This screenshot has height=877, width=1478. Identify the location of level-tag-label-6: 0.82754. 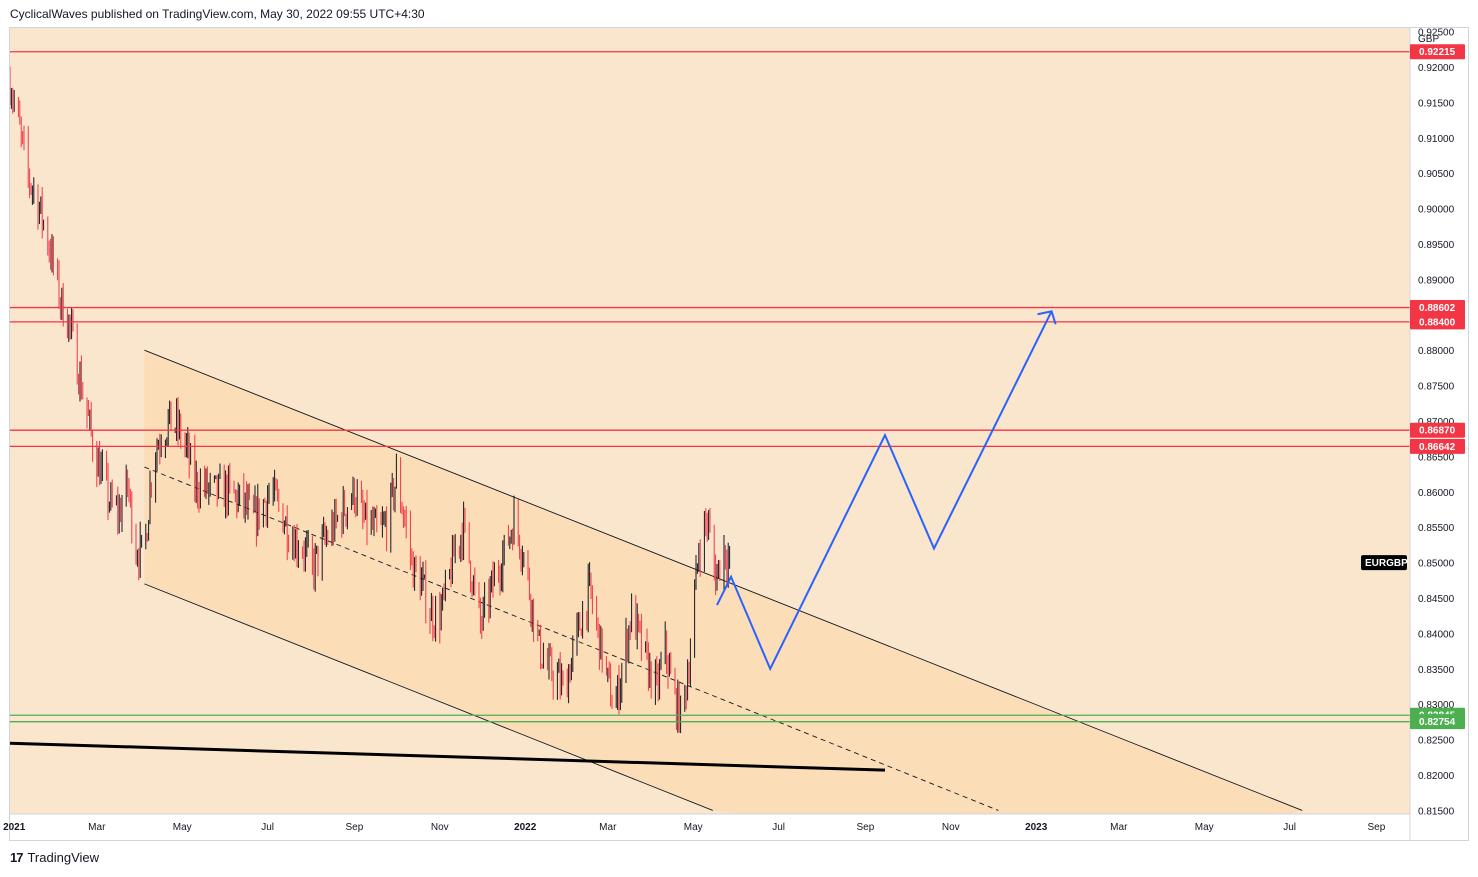
(1437, 722).